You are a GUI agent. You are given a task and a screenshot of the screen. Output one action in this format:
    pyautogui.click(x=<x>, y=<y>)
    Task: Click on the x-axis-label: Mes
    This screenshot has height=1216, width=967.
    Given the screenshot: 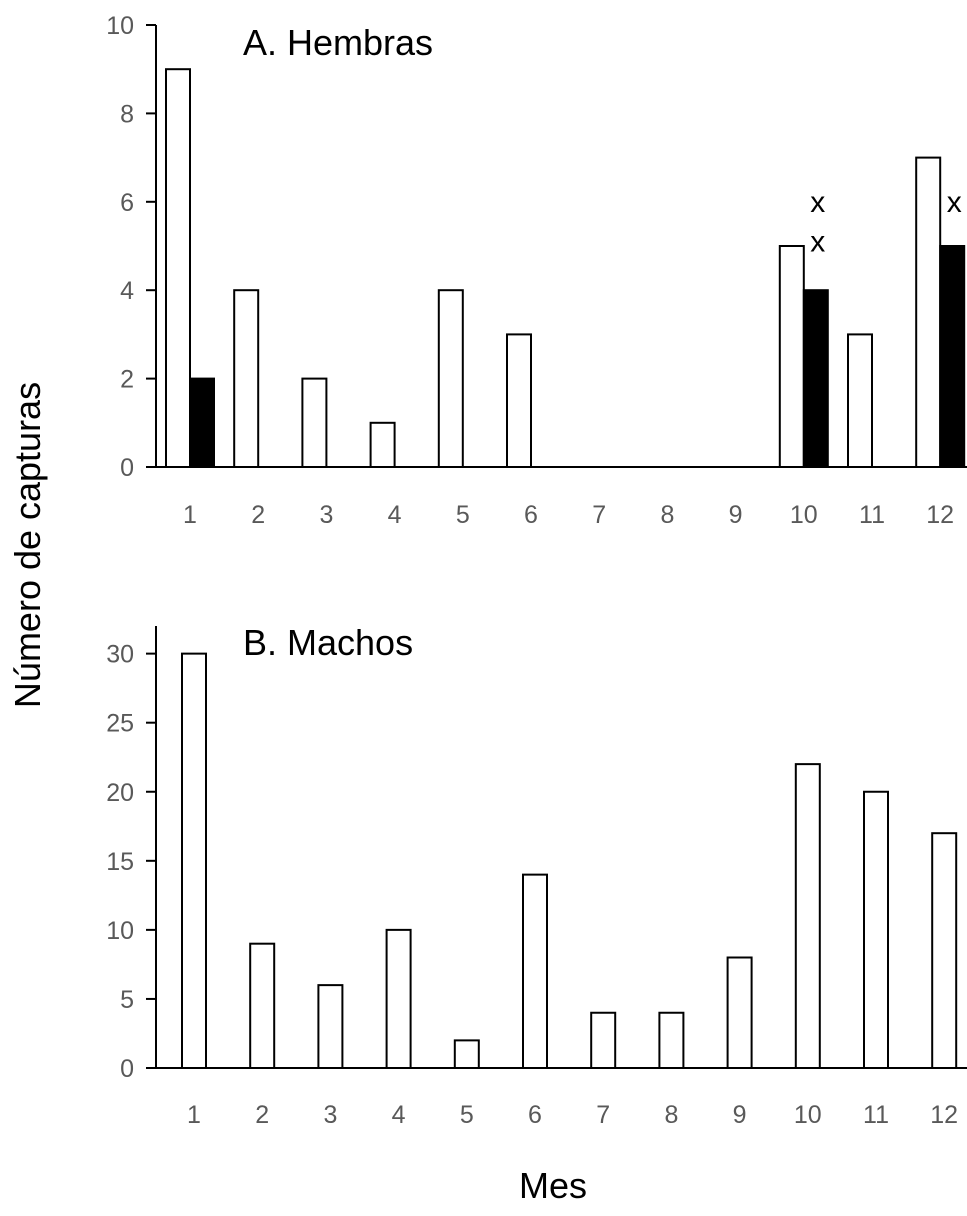 What is the action you would take?
    pyautogui.click(x=553, y=1185)
    